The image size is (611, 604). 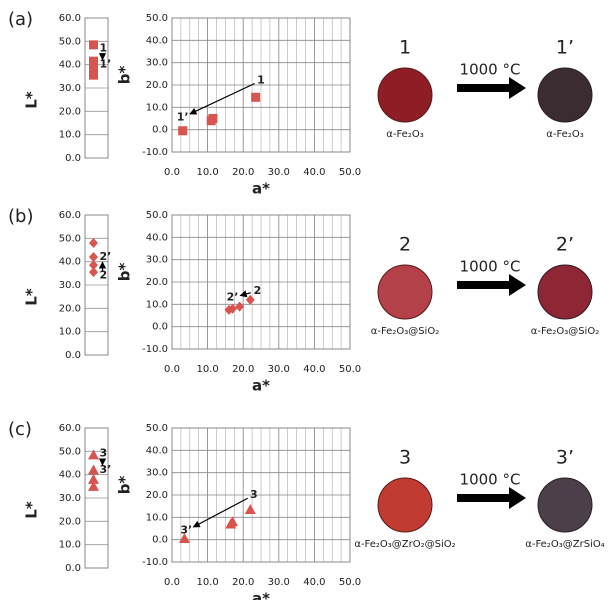 What do you see at coordinates (405, 458) in the screenshot?
I see `sample-label: 3` at bounding box center [405, 458].